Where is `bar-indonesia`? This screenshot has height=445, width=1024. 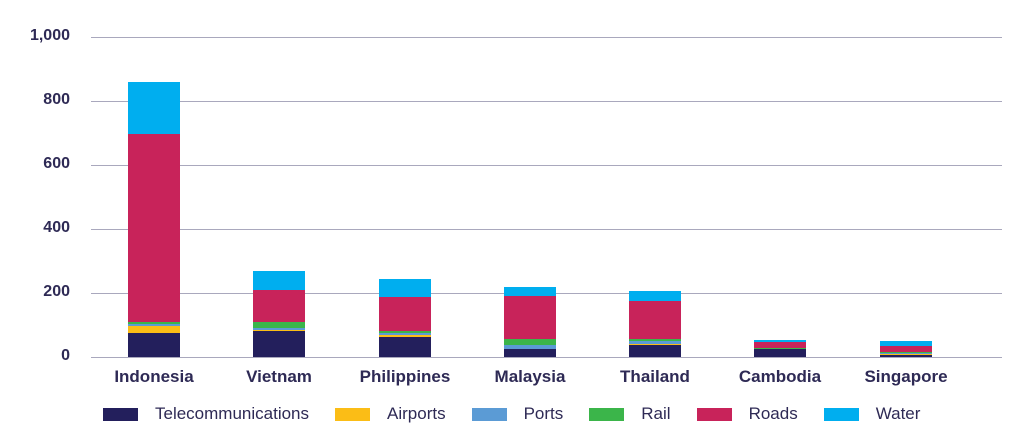 bar-indonesia is located at coordinates (154, 219).